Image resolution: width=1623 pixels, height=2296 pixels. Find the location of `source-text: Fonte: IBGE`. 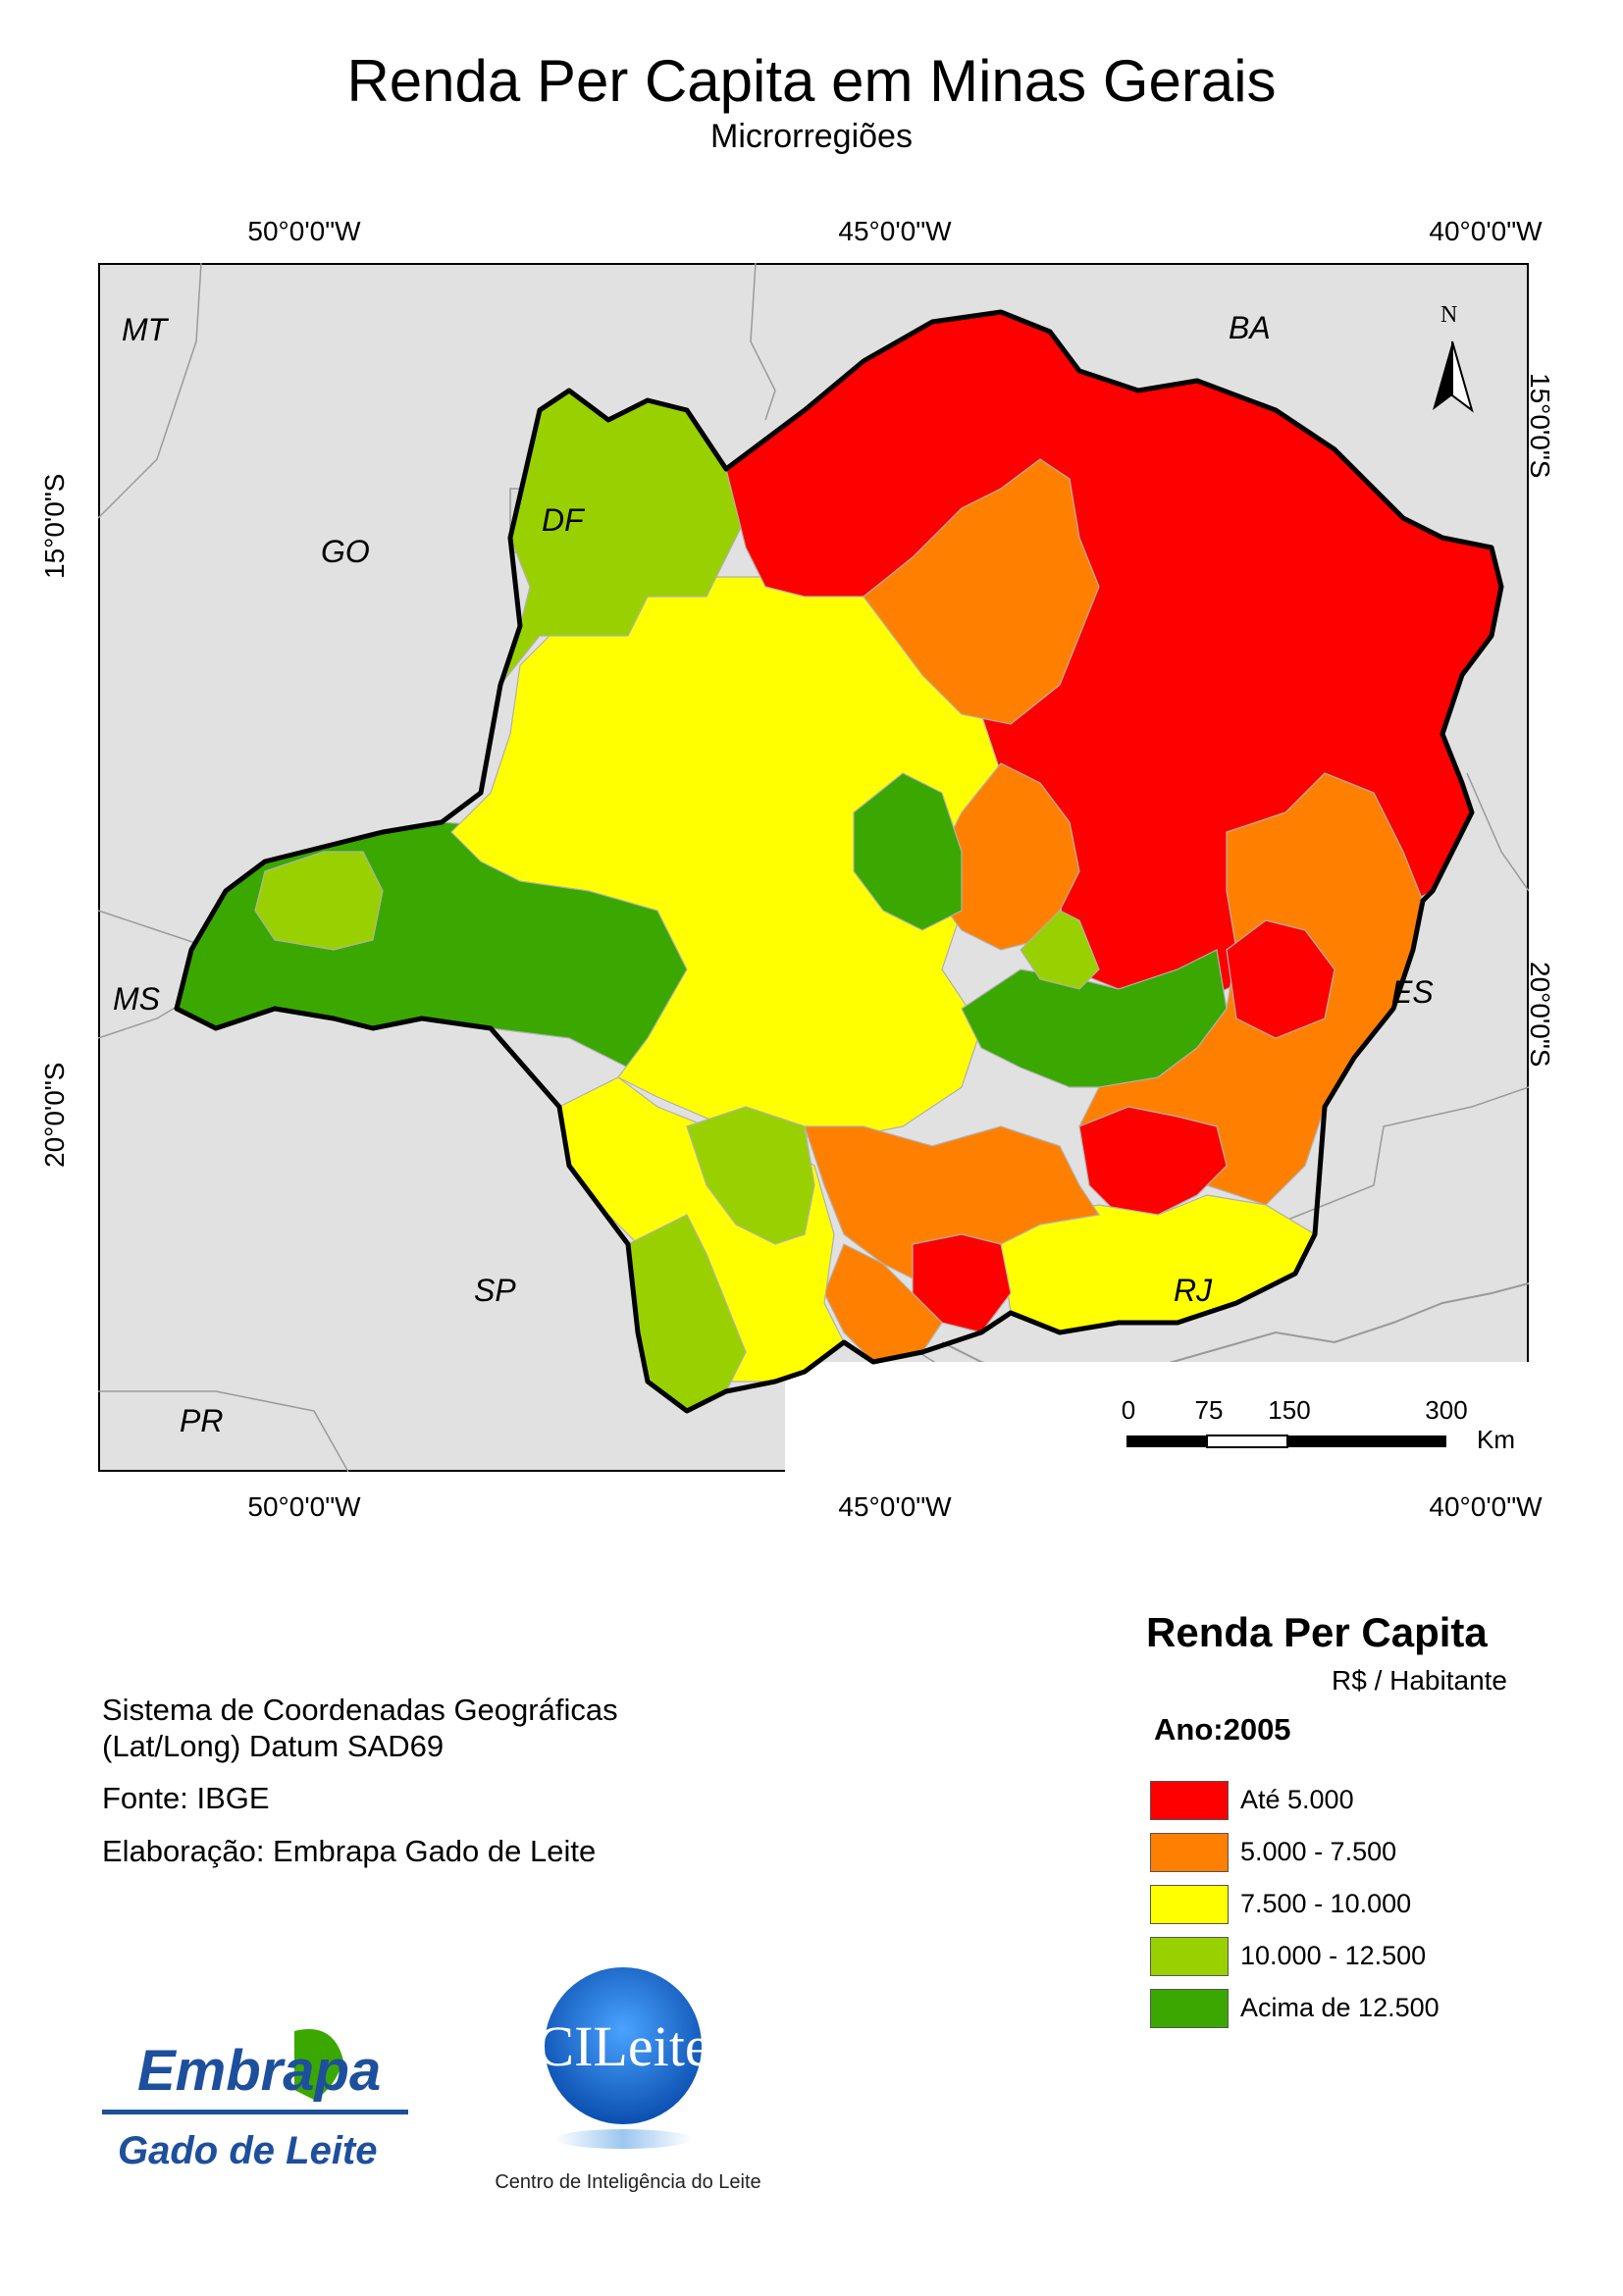

source-text: Fonte: IBGE is located at coordinates (186, 1798).